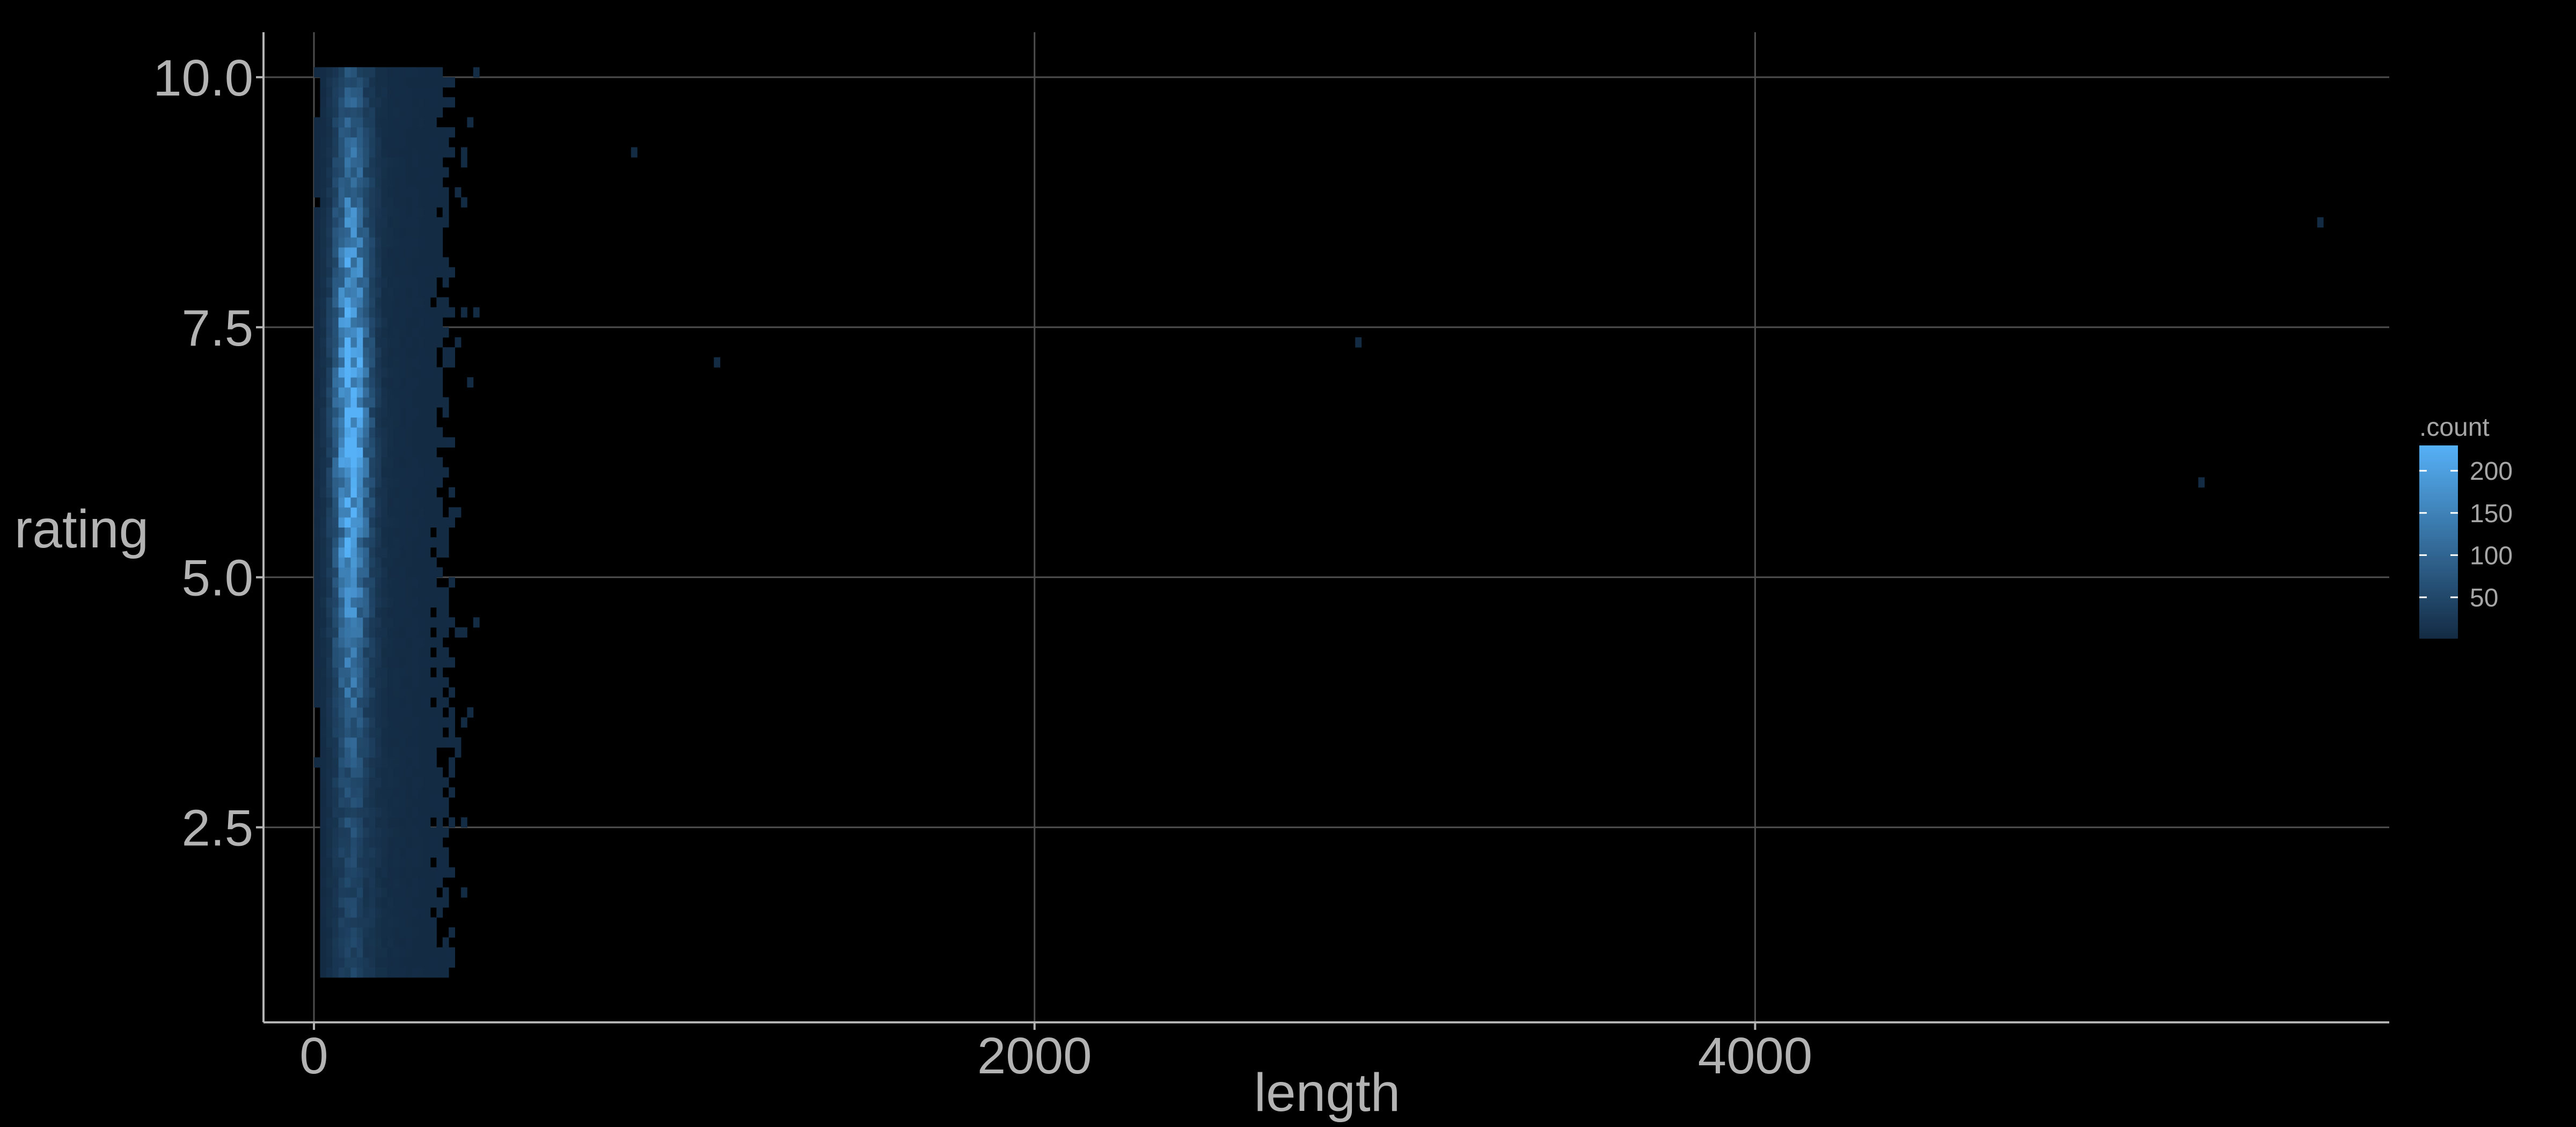 The image size is (2576, 1127). What do you see at coordinates (203, 453) in the screenshot?
I see `y-axis-tick-labels: 2.55.07.510.0` at bounding box center [203, 453].